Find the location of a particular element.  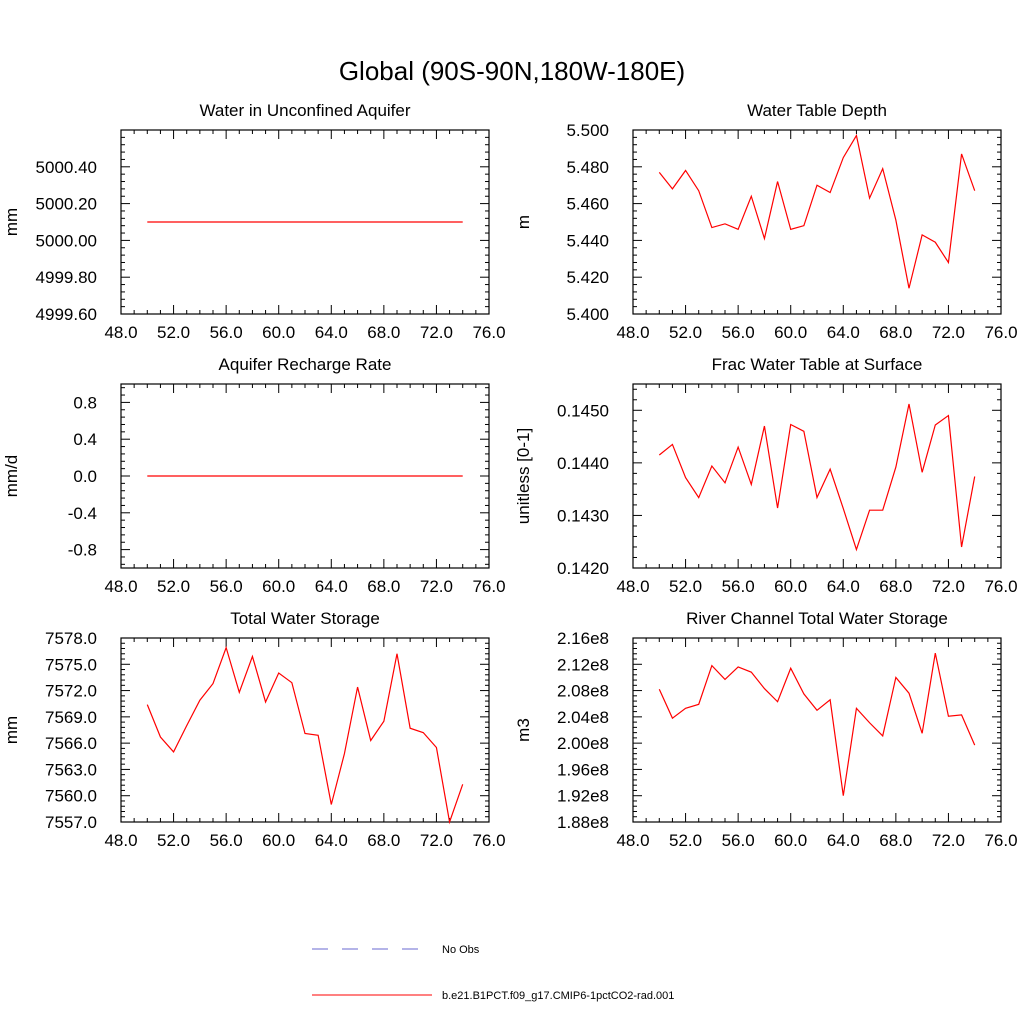

y-tick-label: 5000.40 is located at coordinates (66, 167).